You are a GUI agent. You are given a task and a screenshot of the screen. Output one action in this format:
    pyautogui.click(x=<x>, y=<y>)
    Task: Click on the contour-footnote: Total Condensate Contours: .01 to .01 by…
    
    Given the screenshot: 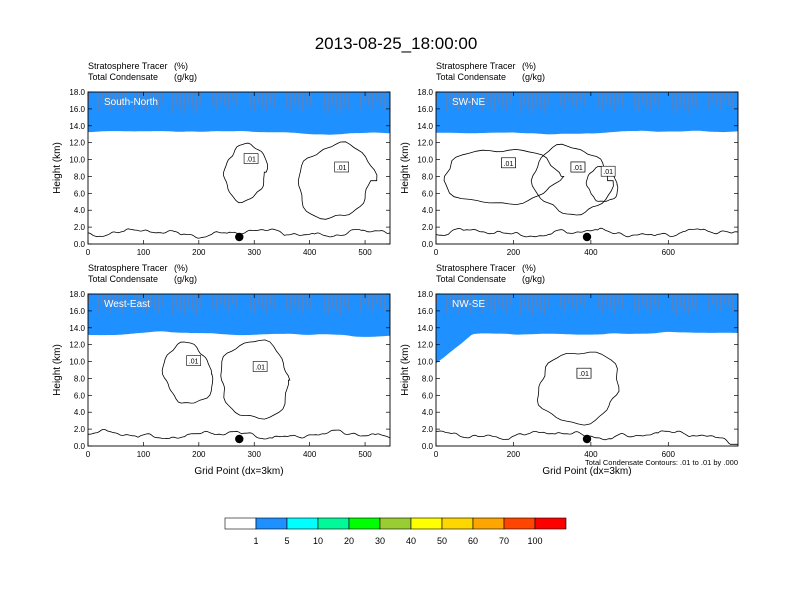 What is the action you would take?
    pyautogui.click(x=661, y=462)
    